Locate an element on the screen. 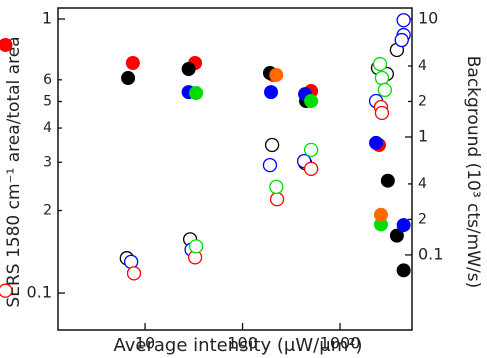 This screenshot has height=358, width=487. y-axis-label: SERS 1580 cm⁻¹ area/total area is located at coordinates (14, 171).